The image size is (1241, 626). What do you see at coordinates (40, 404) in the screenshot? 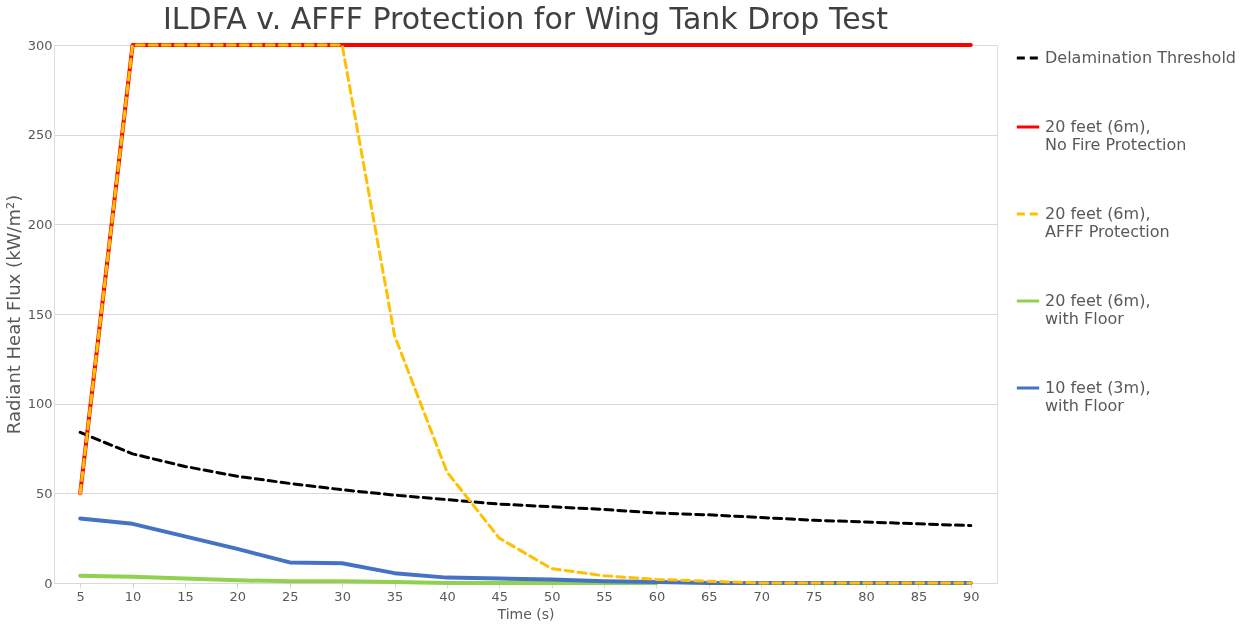
I see `y-tick-label: 100` at bounding box center [40, 404].